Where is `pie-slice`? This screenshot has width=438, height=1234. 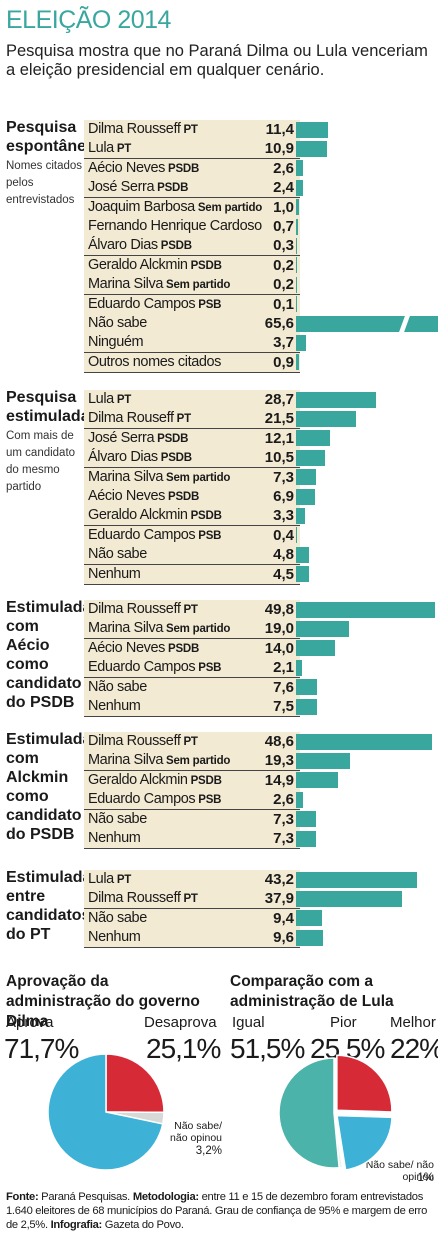
pie-slice is located at coordinates (105, 1112).